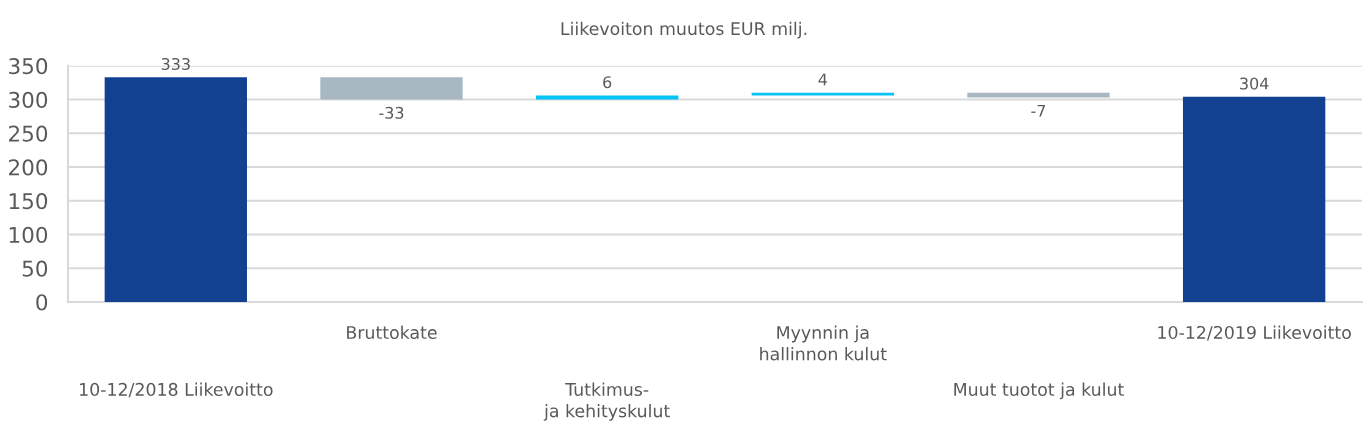 Image resolution: width=1368 pixels, height=430 pixels. Describe the element at coordinates (392, 332) in the screenshot. I see `x-tick-label: Bruttokate` at that location.